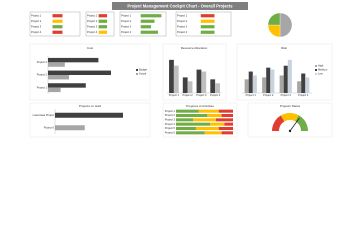  Describe the element at coordinates (42, 75) in the screenshot. I see `y-tick-label: Project 2` at that location.